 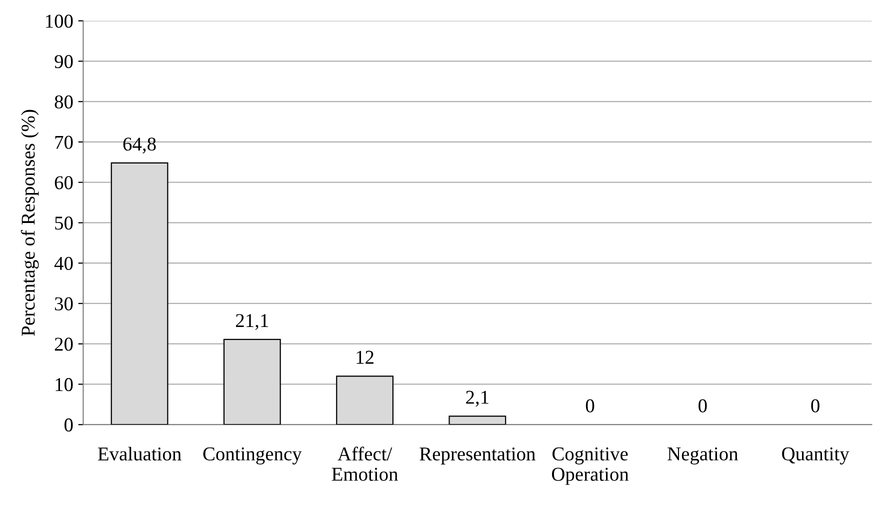 I want to click on y-tick-label: 70, so click(x=64, y=142).